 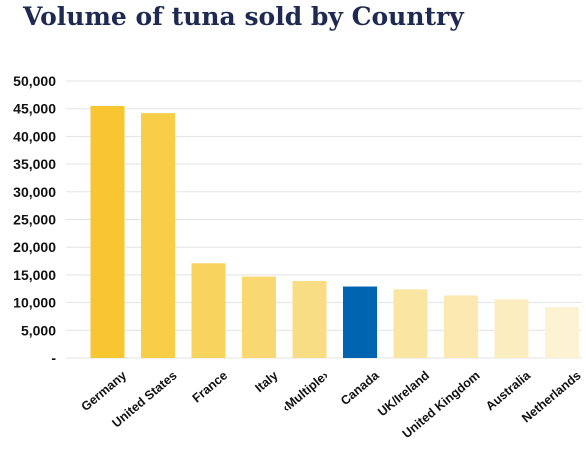 What do you see at coordinates (34, 136) in the screenshot?
I see `y-tick-label: 40,000` at bounding box center [34, 136].